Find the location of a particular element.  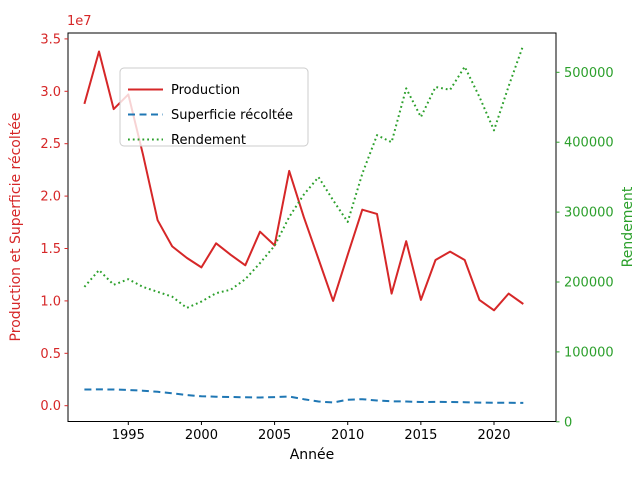

x-tick-label: 2000 is located at coordinates (201, 435).